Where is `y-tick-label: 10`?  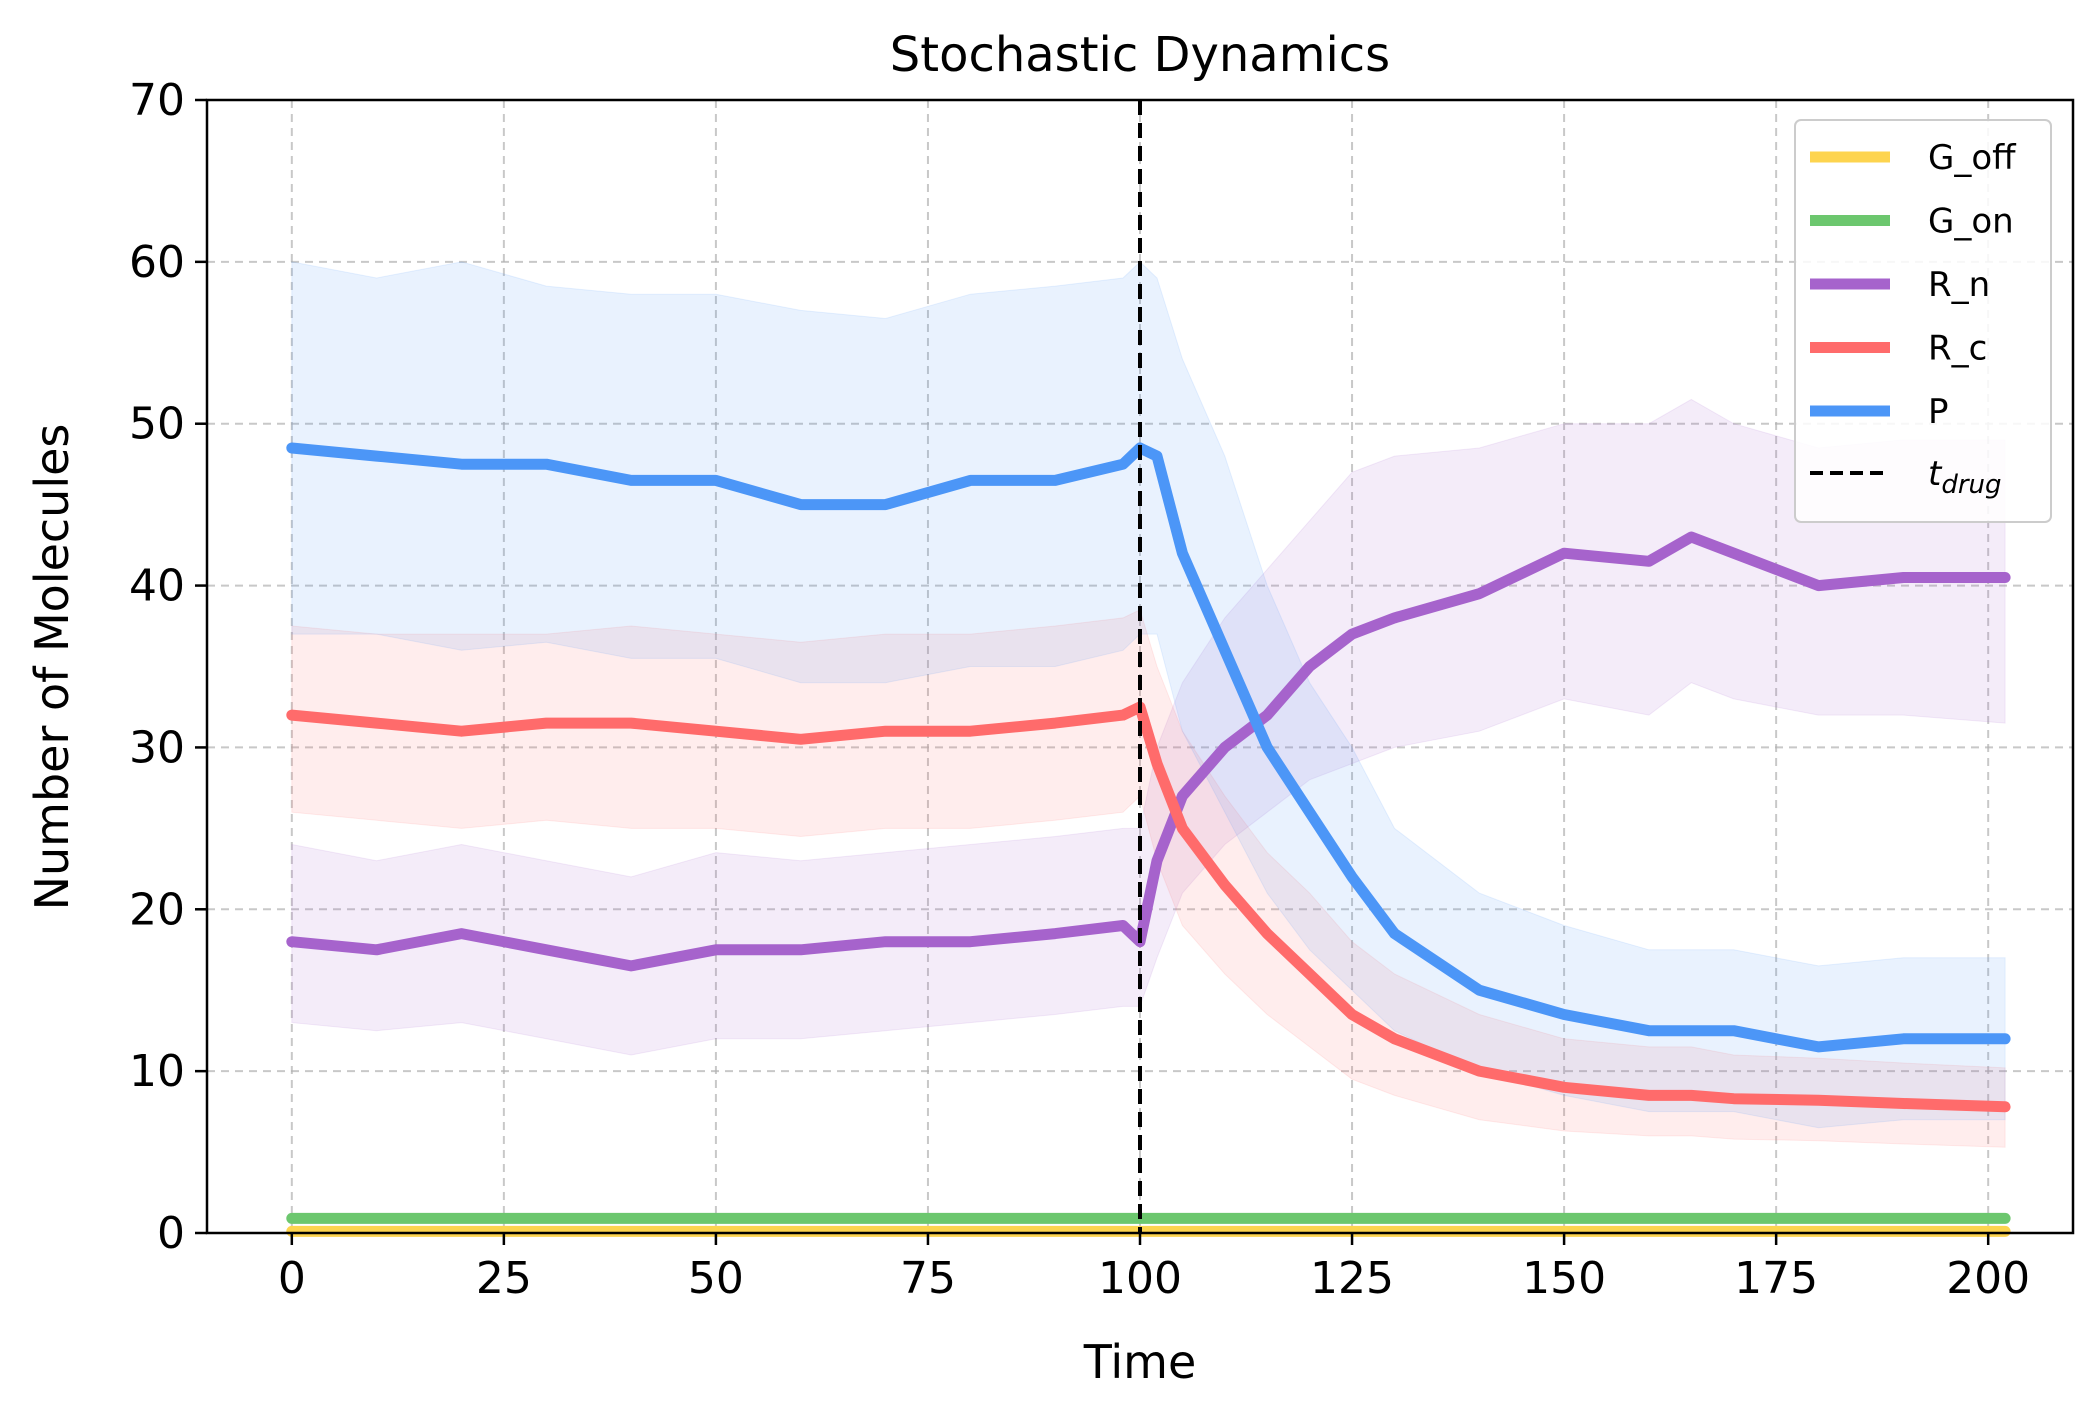
y-tick-label: 10 is located at coordinates (157, 1071).